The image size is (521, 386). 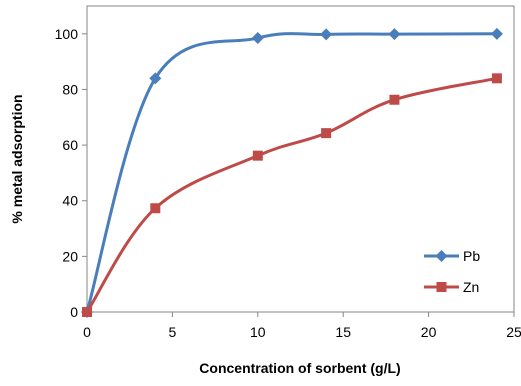 I want to click on x-tick-label: 10, so click(x=258, y=332).